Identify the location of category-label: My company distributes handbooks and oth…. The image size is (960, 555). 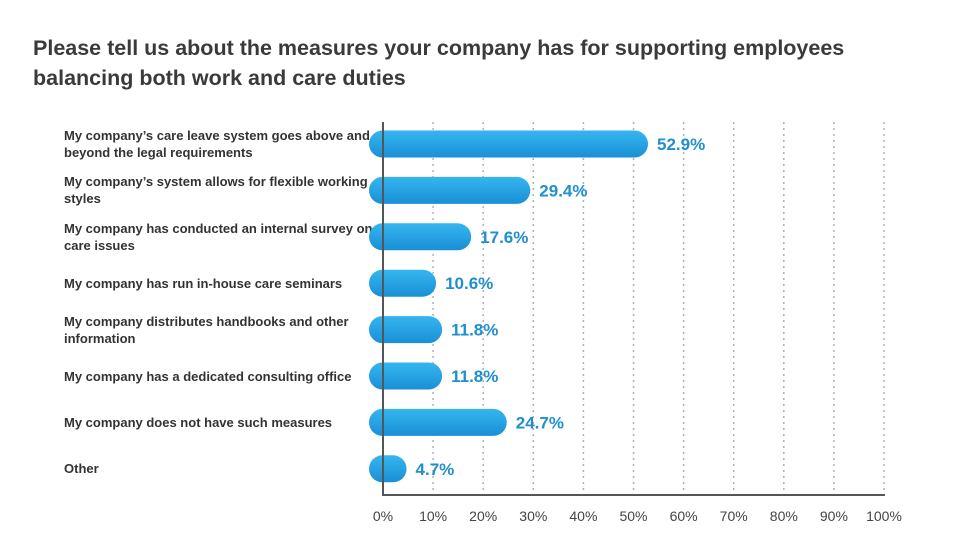
(206, 329).